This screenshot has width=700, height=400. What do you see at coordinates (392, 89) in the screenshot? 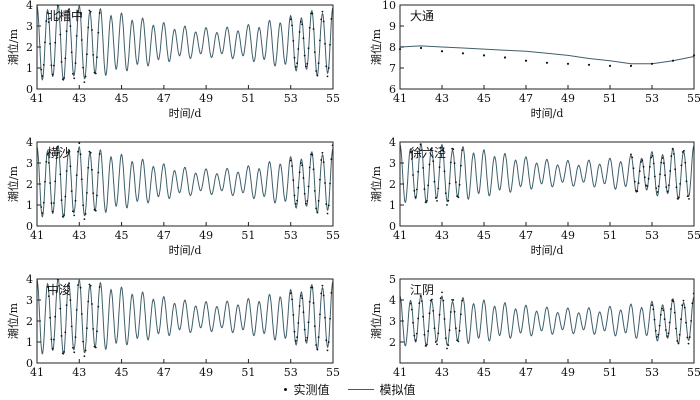
I see `y-tick-label: 6` at bounding box center [392, 89].